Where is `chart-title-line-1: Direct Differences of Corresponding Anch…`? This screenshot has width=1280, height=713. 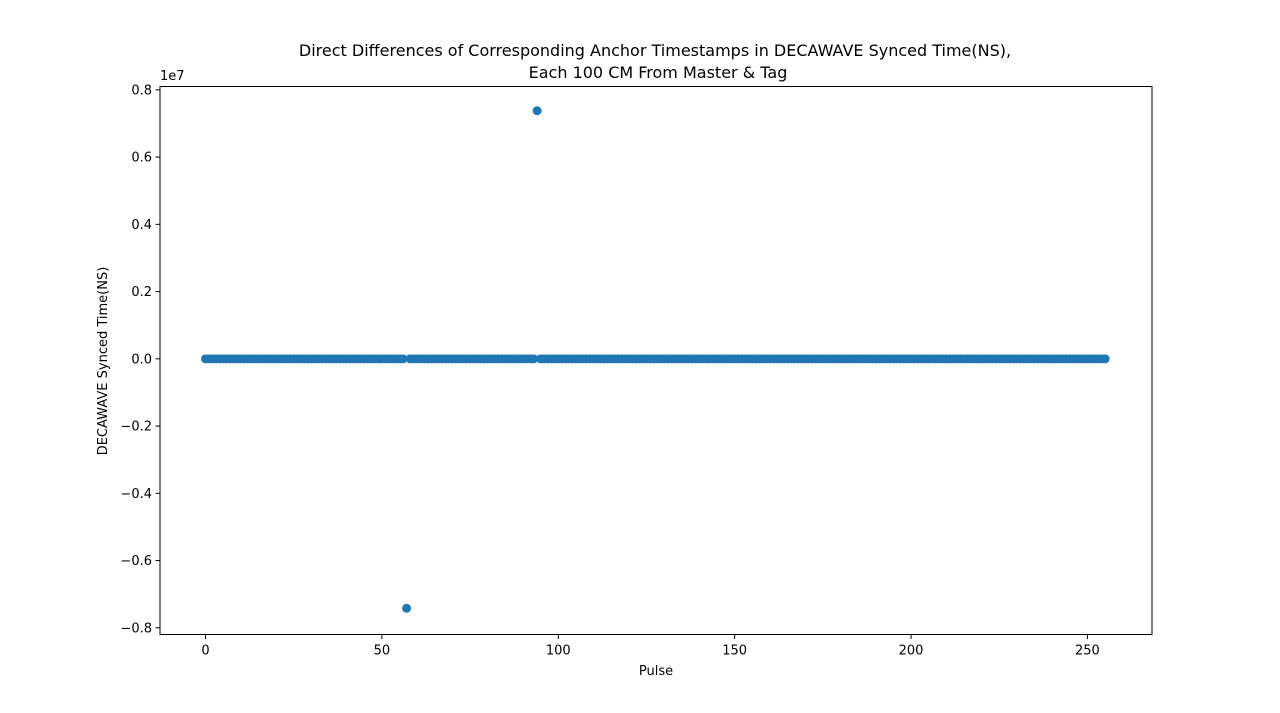 chart-title-line-1: Direct Differences of Corresponding Anch… is located at coordinates (655, 50).